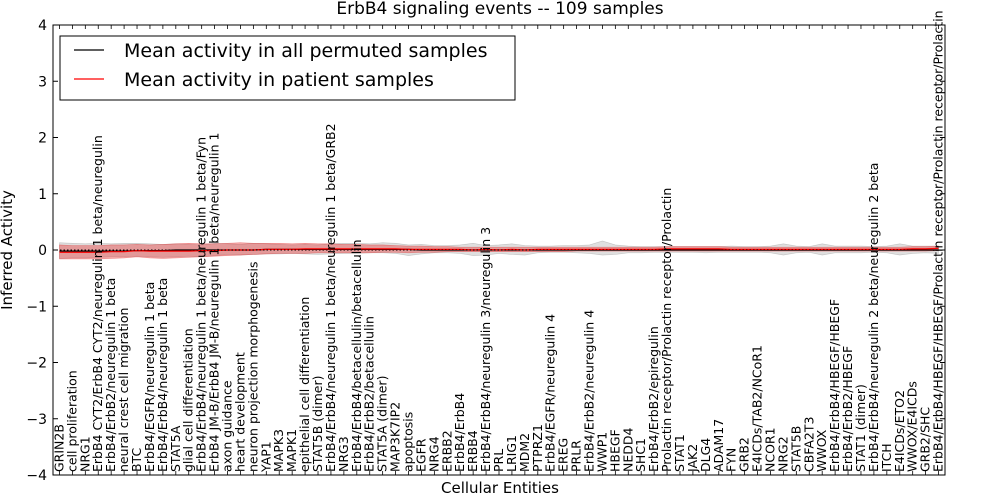 The image size is (1000, 500). What do you see at coordinates (563, 455) in the screenshot?
I see `entity-label: EREG` at bounding box center [563, 455].